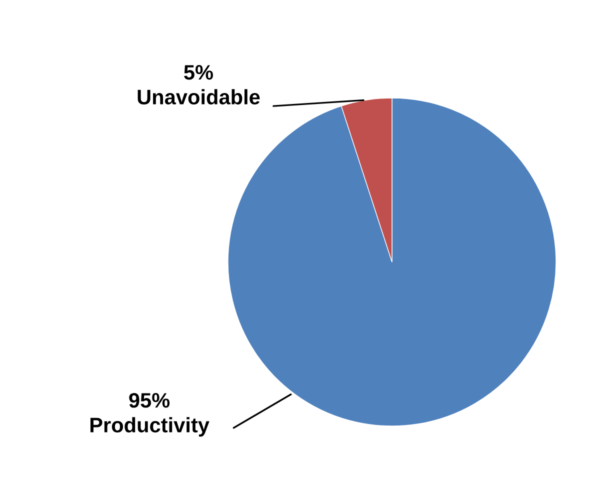  What do you see at coordinates (198, 72) in the screenshot?
I see `data-label: 5%` at bounding box center [198, 72].